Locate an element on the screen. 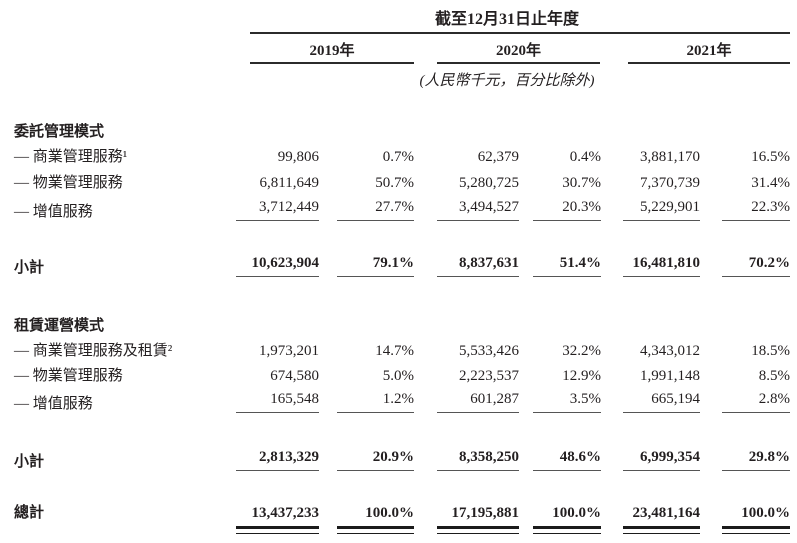 The width and height of the screenshot is (797, 543). amount-cell-2019: 99,806 is located at coordinates (298, 157).